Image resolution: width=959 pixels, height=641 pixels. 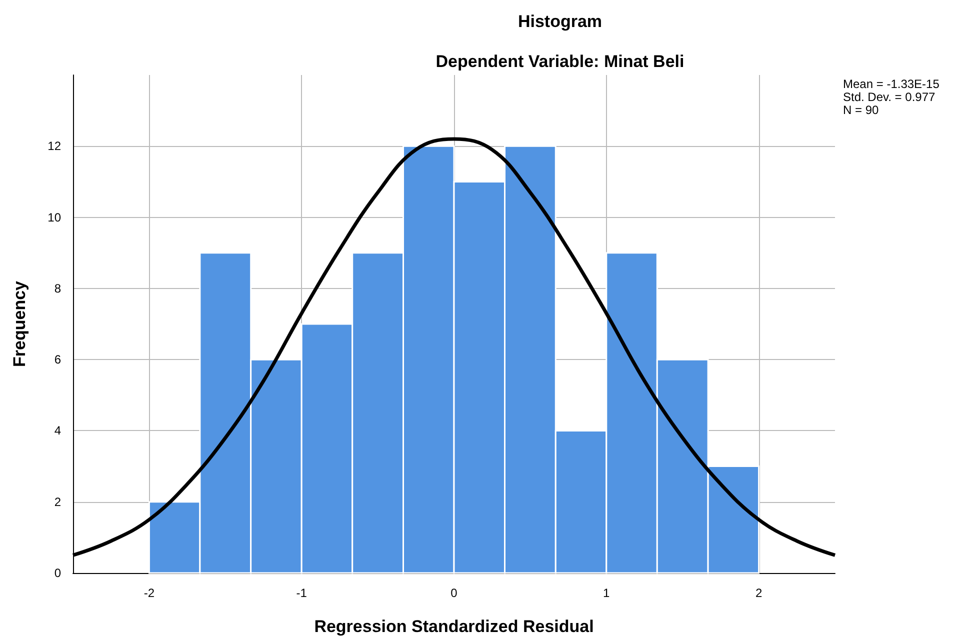 I want to click on y-axis-title: Frequency, so click(x=19, y=323).